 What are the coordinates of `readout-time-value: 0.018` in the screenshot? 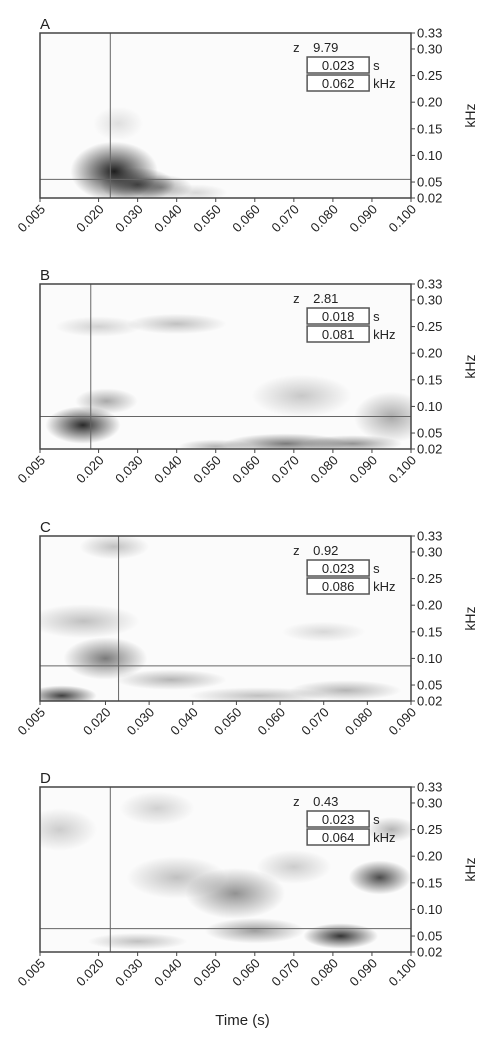 It's located at (338, 316).